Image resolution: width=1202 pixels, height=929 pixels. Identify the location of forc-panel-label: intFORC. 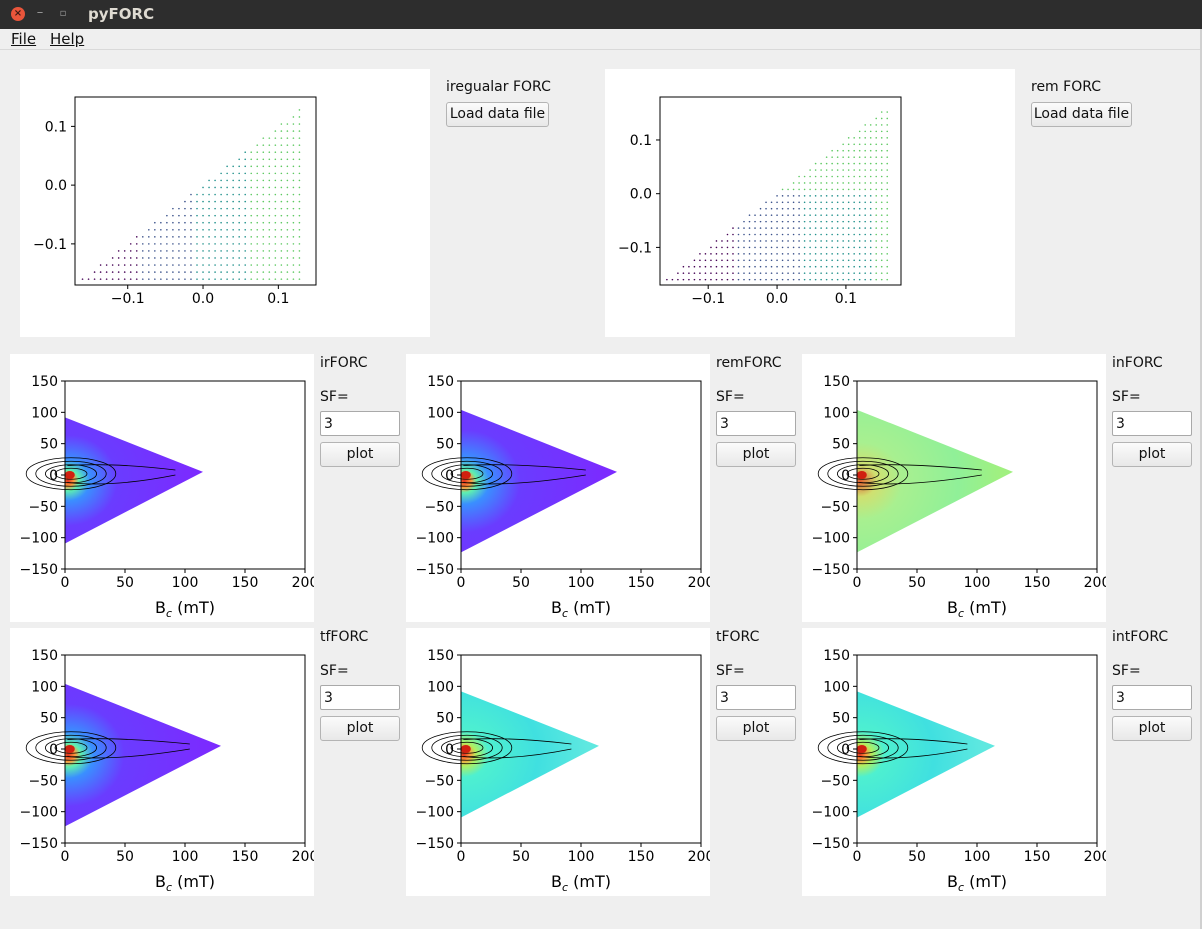
(1140, 637).